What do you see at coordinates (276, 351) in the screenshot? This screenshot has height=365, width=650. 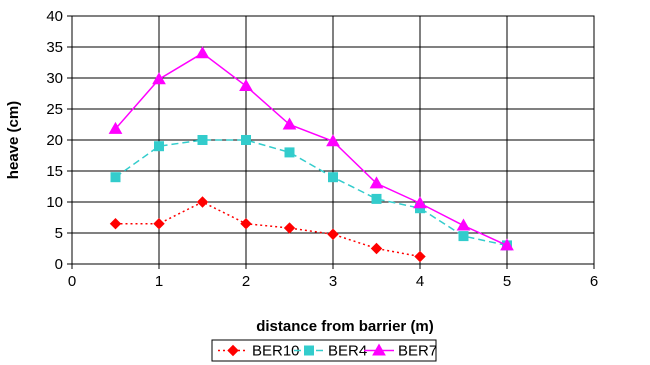 I see `legend-label-BER10: BER10` at bounding box center [276, 351].